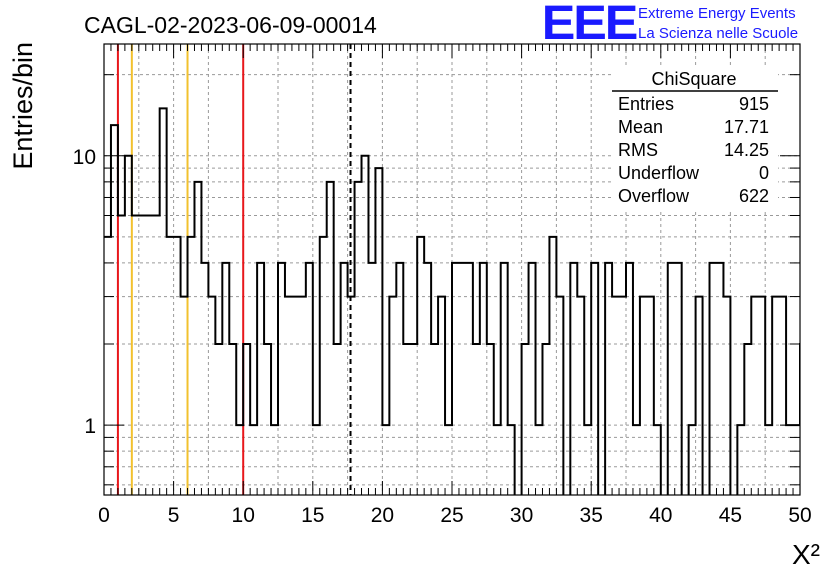  I want to click on x-tick-label: 5, so click(174, 515).